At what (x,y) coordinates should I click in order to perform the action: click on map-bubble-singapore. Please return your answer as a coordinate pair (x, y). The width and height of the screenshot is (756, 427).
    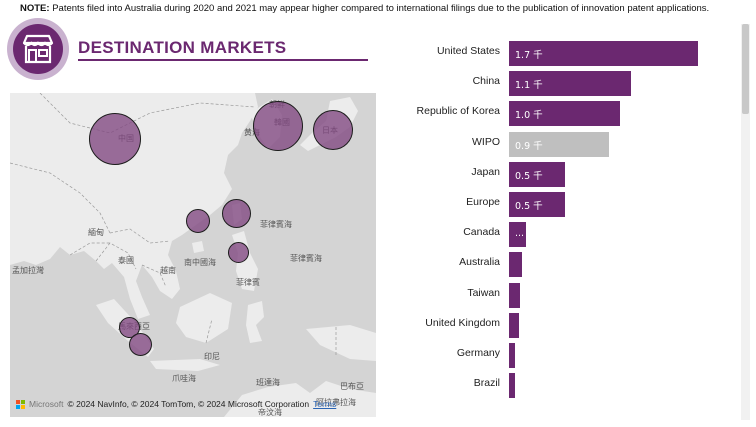
    Looking at the image, I should click on (140, 344).